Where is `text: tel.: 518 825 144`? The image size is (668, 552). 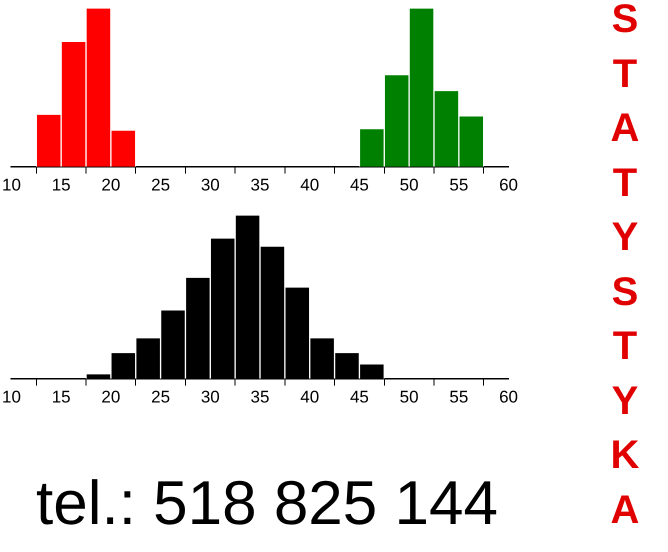
text: tel.: 518 825 144 is located at coordinates (267, 503).